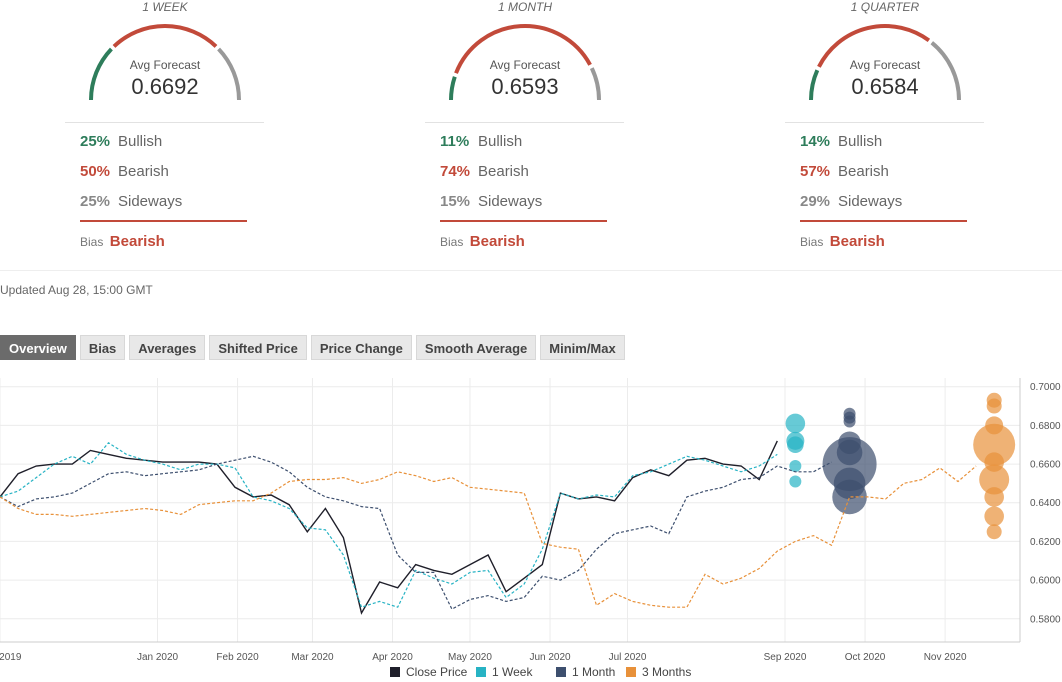 The height and width of the screenshot is (682, 1062). What do you see at coordinates (1045, 426) in the screenshot?
I see `y-tick-label: 0.6800` at bounding box center [1045, 426].